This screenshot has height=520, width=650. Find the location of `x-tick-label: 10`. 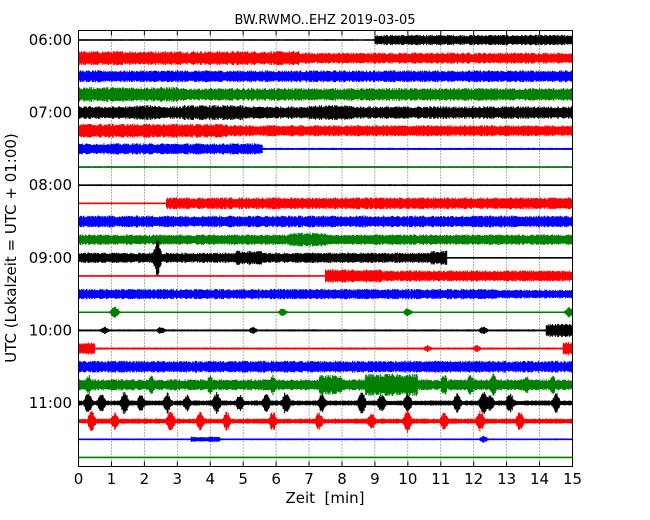

x-tick-label: 10 is located at coordinates (407, 479).